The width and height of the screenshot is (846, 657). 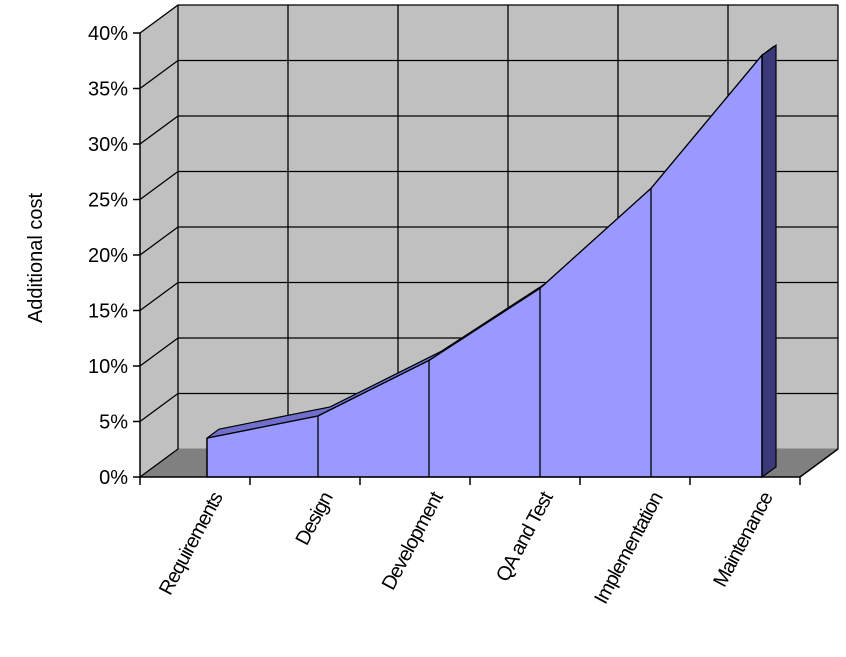 What do you see at coordinates (191, 543) in the screenshot?
I see `x-tick-label: Requirements` at bounding box center [191, 543].